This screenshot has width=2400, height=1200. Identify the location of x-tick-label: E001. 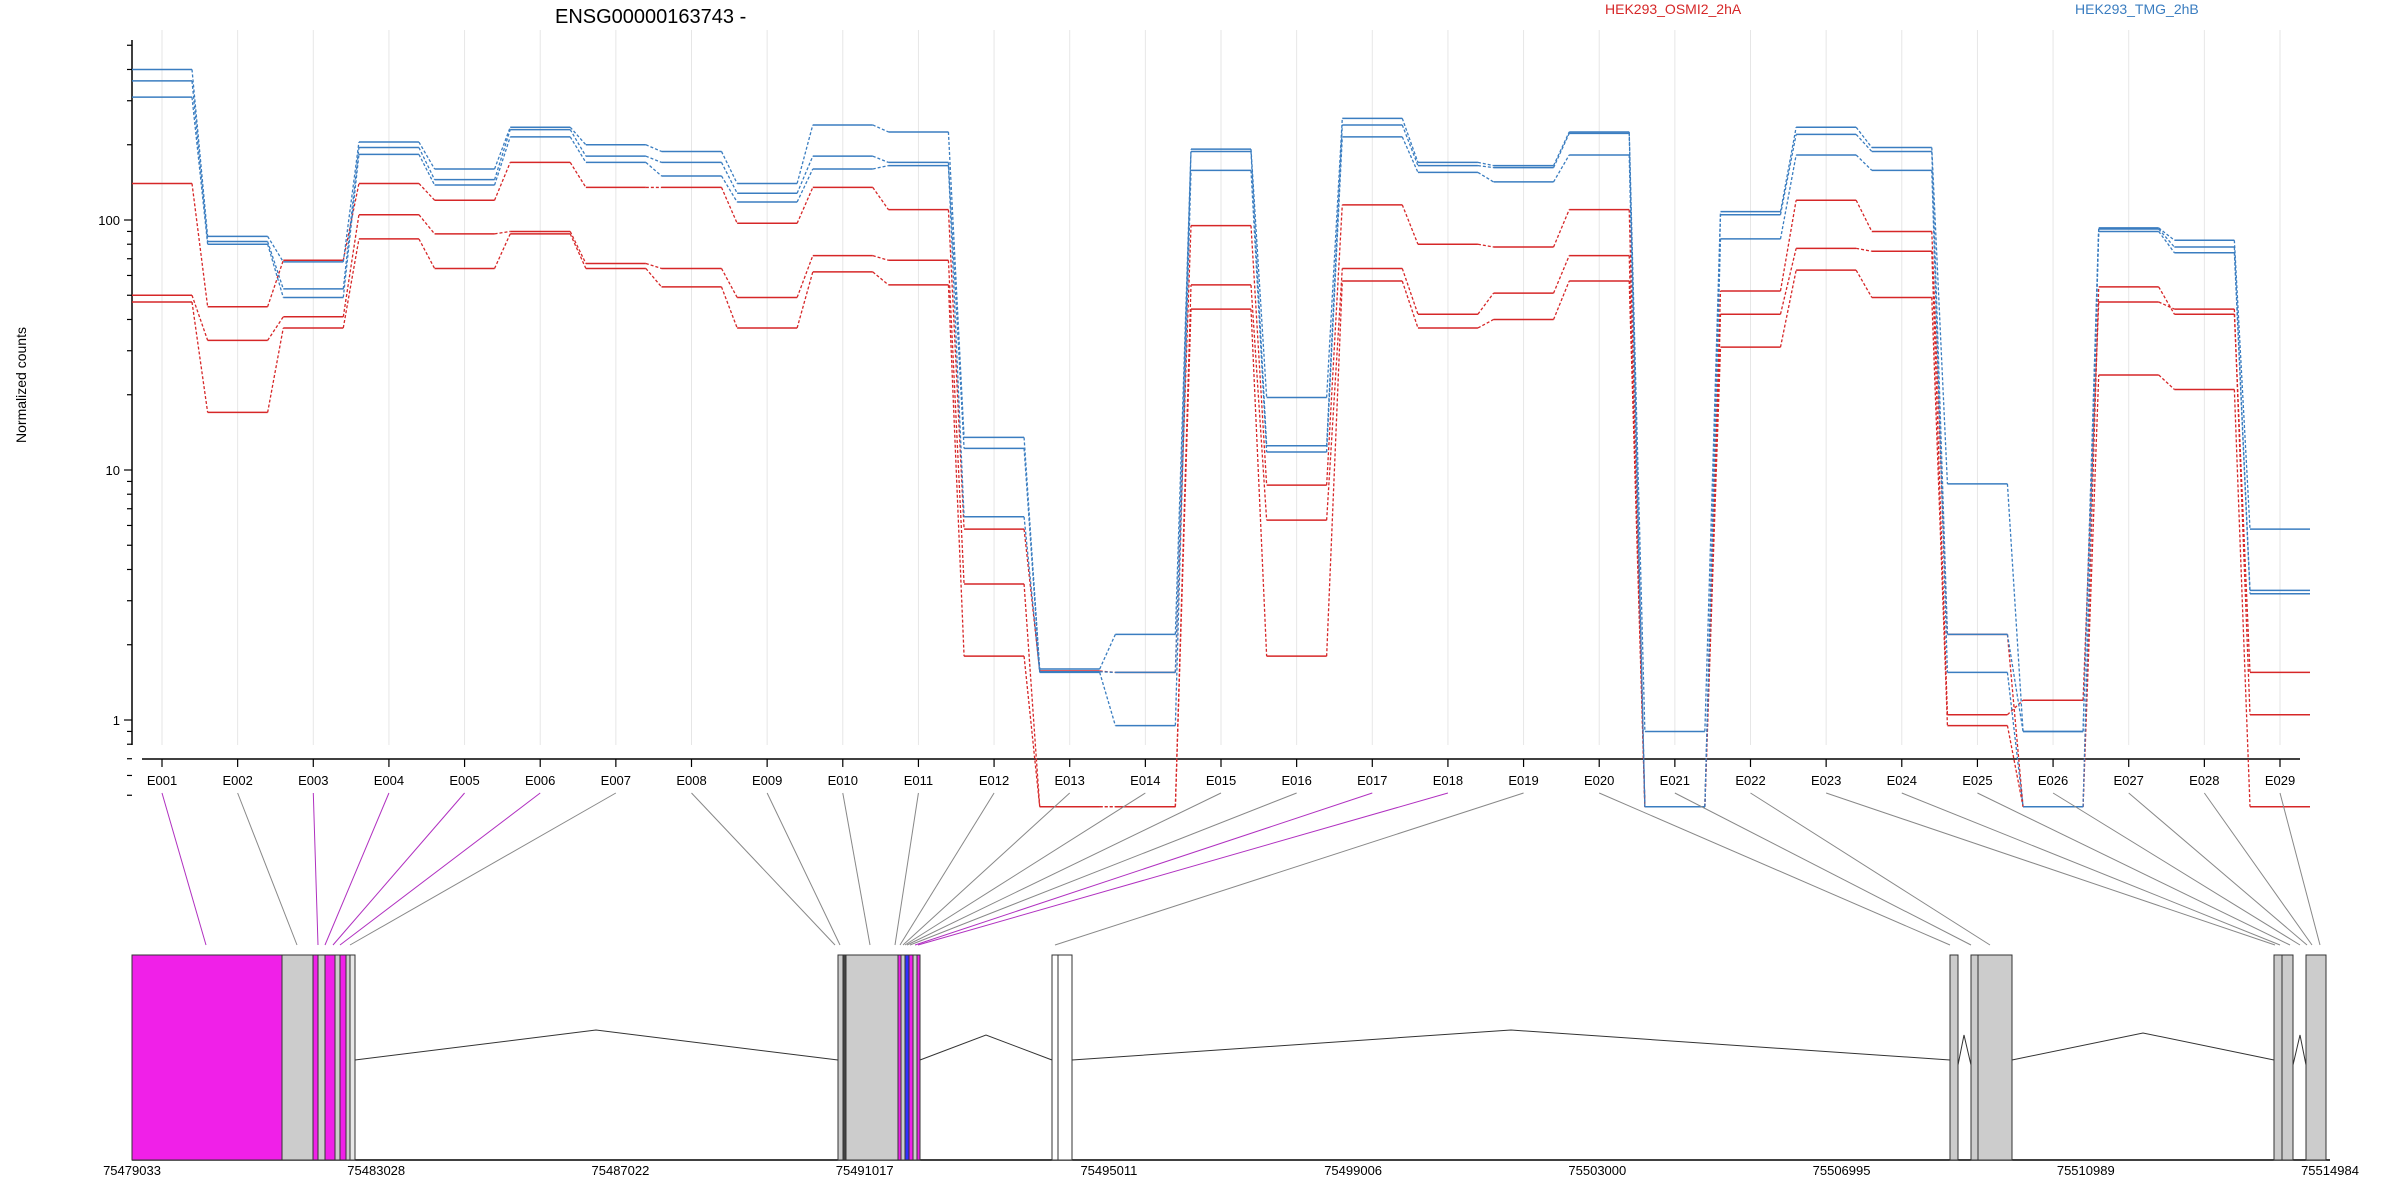
(162, 780).